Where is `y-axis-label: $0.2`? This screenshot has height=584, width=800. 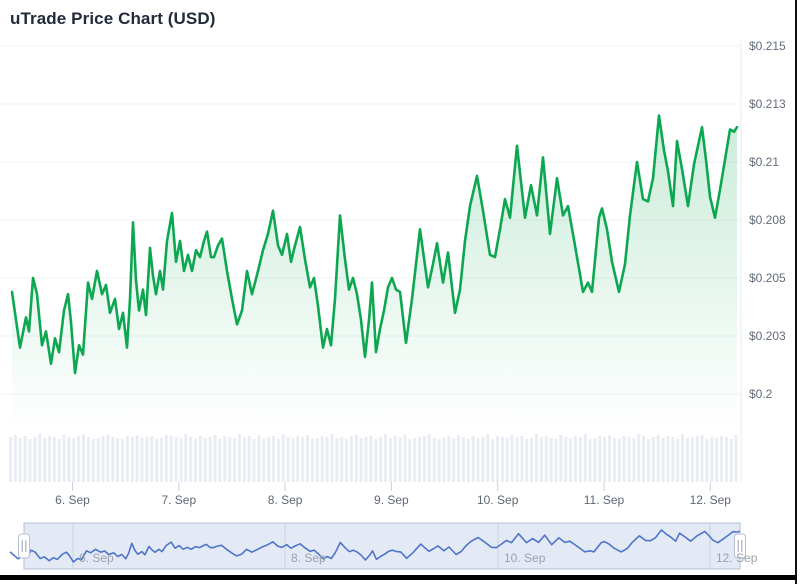 y-axis-label: $0.2 is located at coordinates (761, 394).